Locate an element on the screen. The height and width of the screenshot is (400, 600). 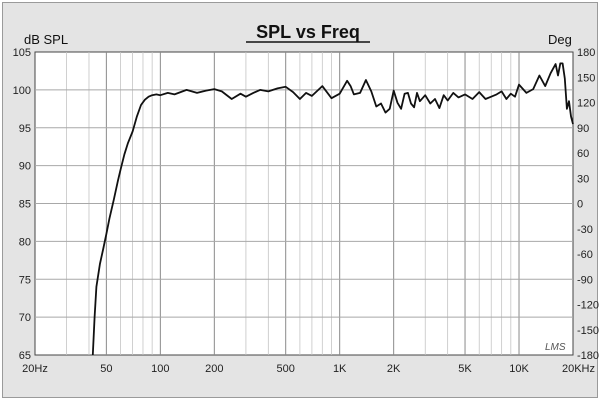
lms-watermark: LMS is located at coordinates (555, 347).